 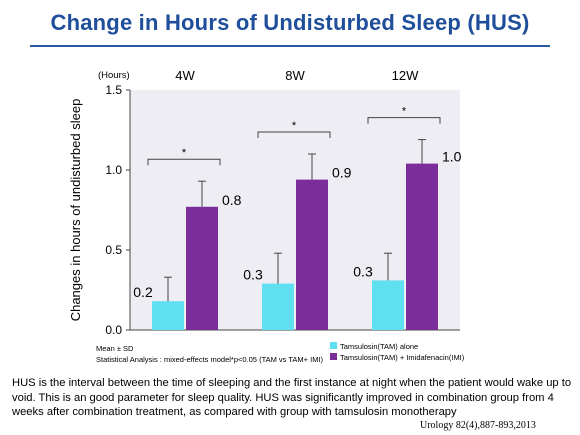 I want to click on category-label: 4W, so click(x=185, y=75).